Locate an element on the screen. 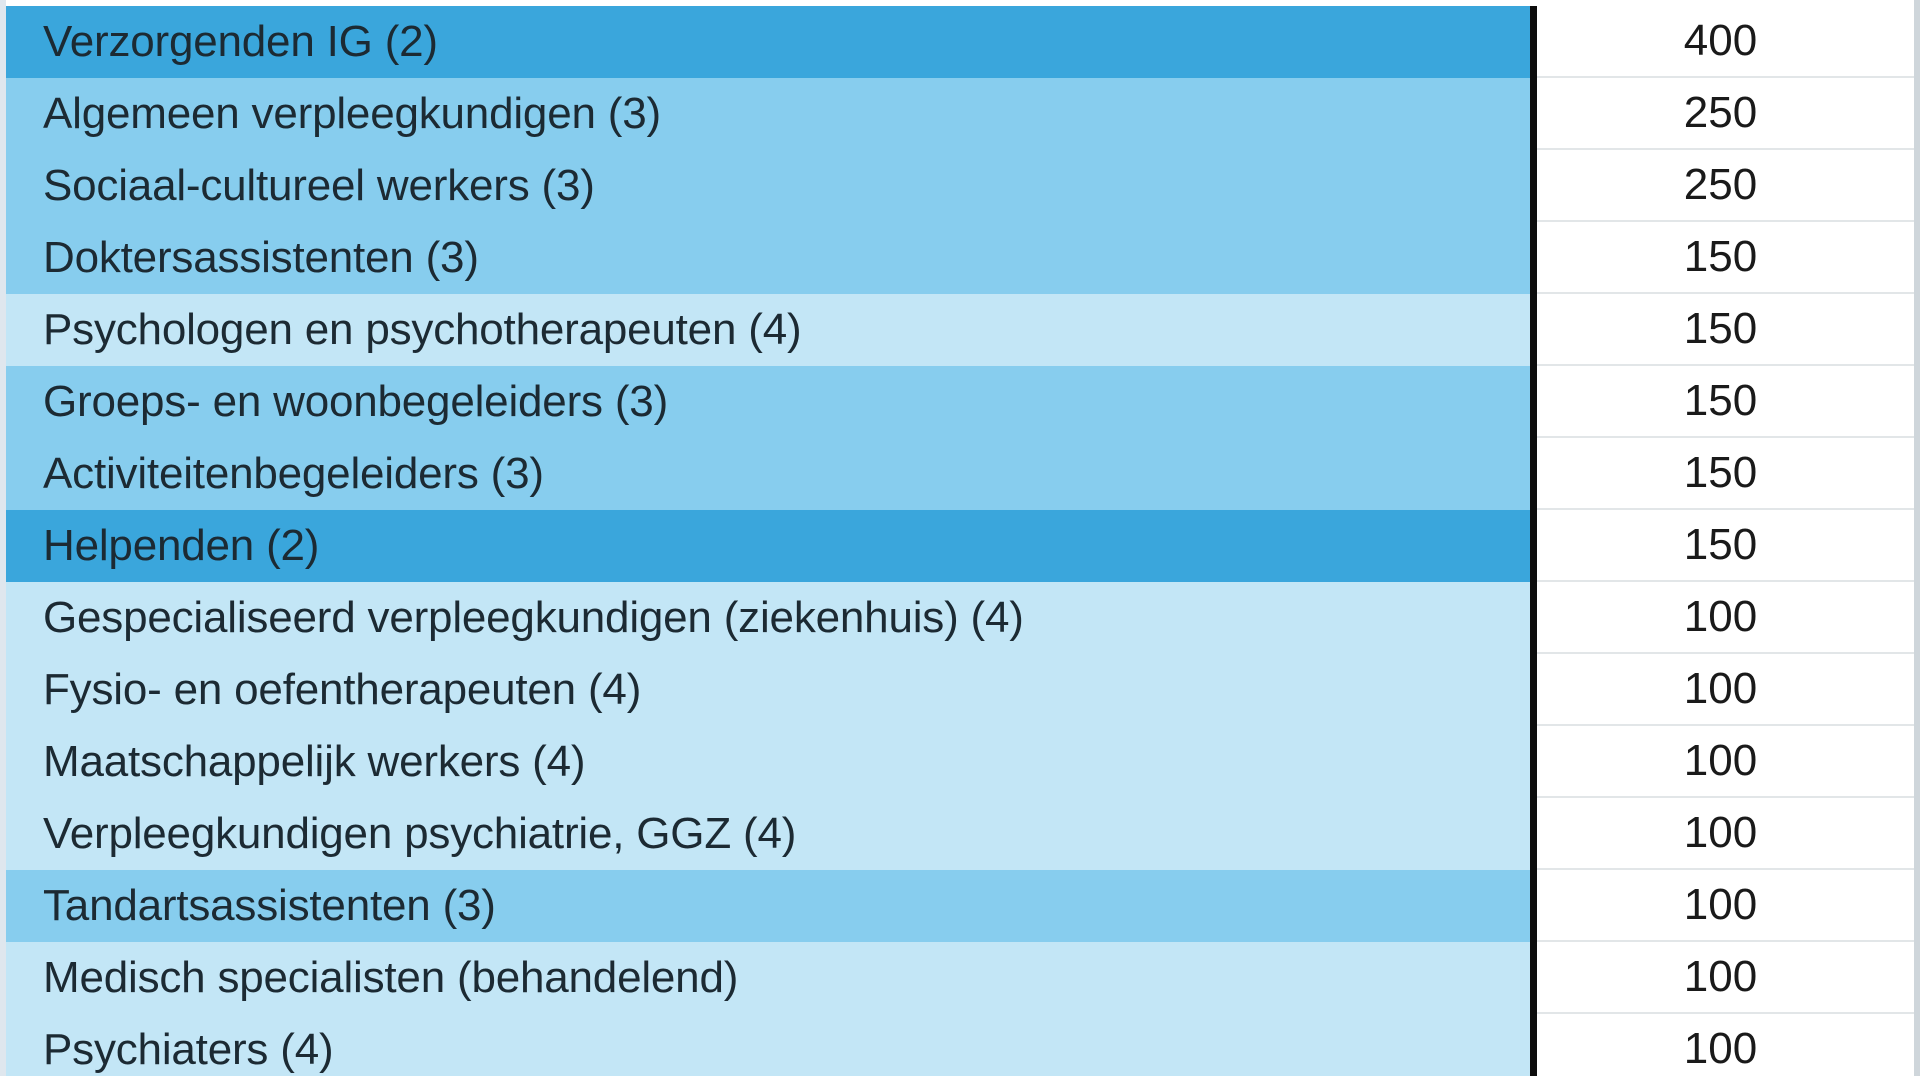 Image resolution: width=1920 pixels, height=1076 pixels. table-row: Psychologen en psychotherapeuten (4) 150 is located at coordinates (960, 330).